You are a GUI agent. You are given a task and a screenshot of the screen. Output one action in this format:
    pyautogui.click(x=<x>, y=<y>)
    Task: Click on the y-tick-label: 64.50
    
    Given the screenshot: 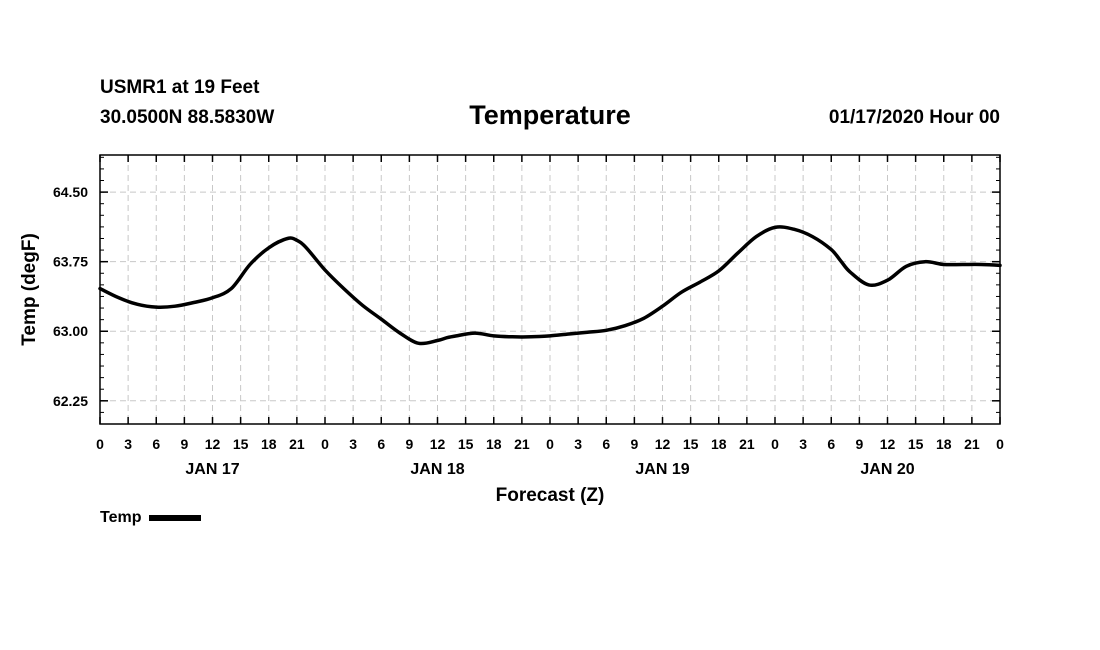 What is the action you would take?
    pyautogui.click(x=70, y=192)
    